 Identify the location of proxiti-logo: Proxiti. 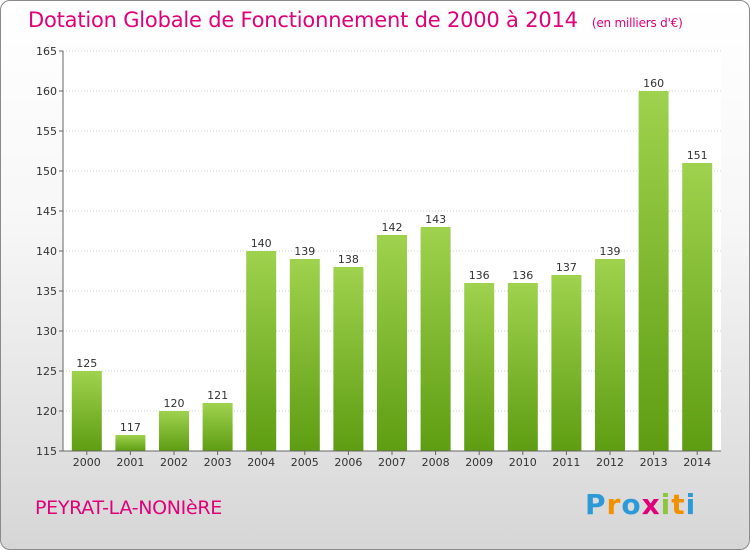
(640, 504).